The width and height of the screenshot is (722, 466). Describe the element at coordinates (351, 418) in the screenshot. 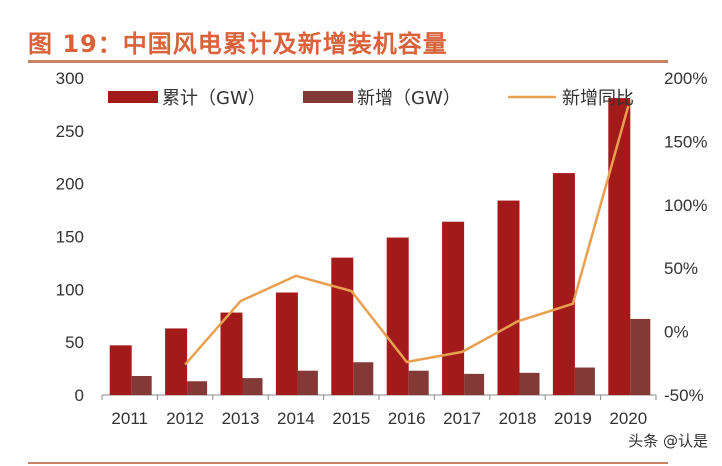

I see `x-tick-label: 2015` at that location.